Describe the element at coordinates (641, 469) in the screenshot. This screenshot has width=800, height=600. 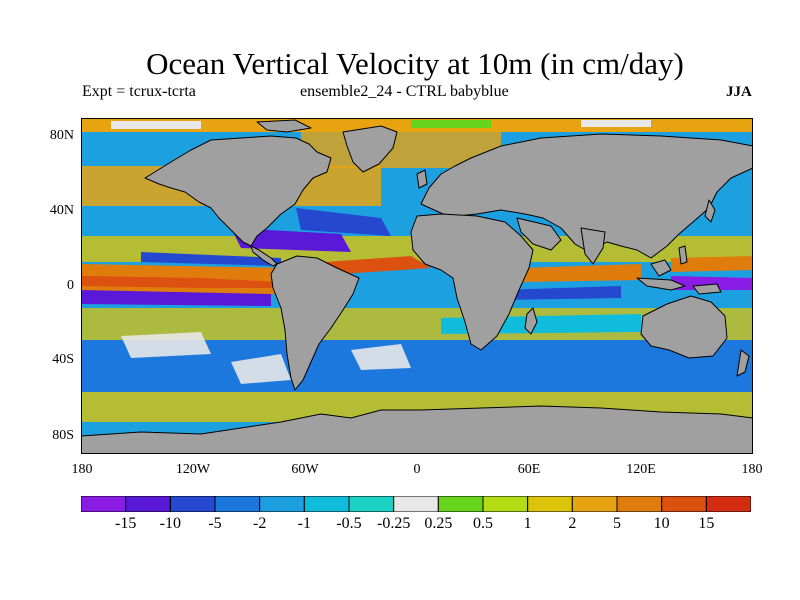
I see `x-tick-label-120e: 120E` at that location.